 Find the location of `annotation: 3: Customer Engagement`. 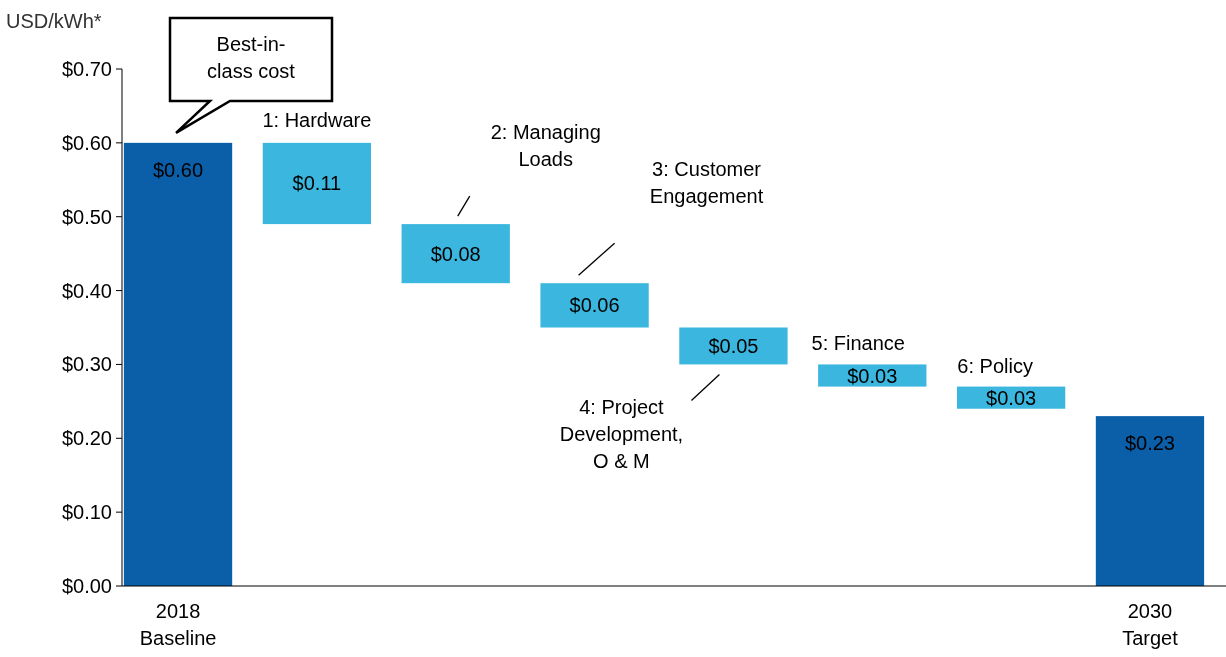

annotation: 3: Customer Engagement is located at coordinates (706, 183).